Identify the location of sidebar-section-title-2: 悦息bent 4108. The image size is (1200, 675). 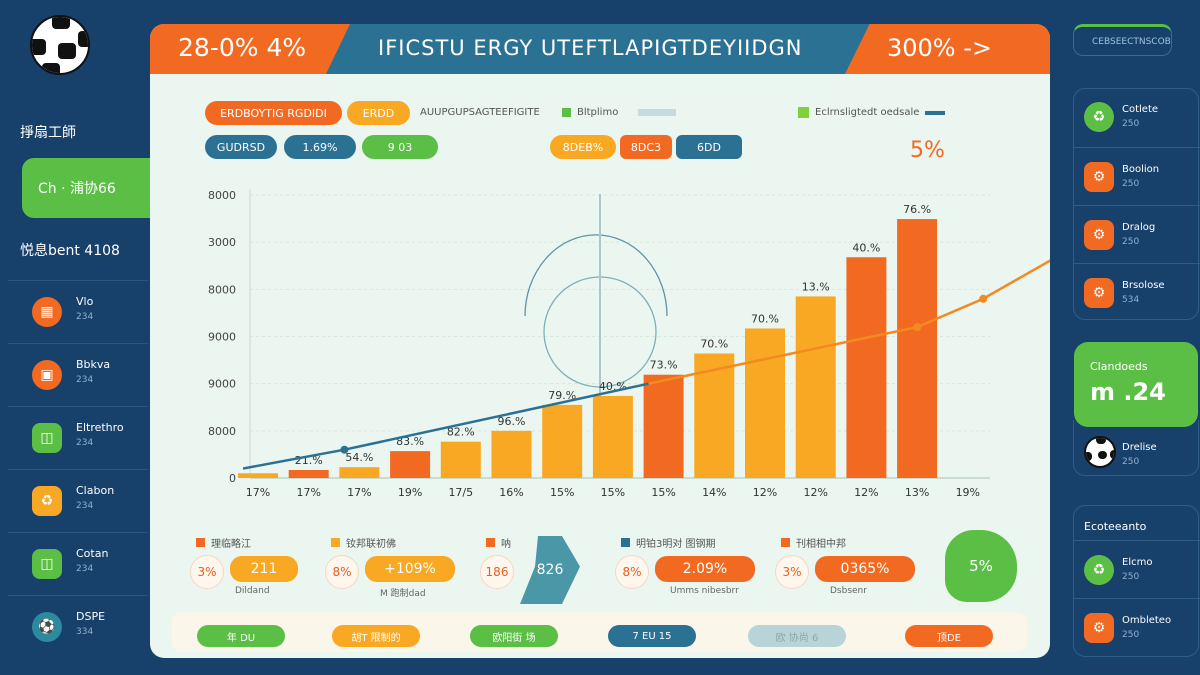
(70, 251).